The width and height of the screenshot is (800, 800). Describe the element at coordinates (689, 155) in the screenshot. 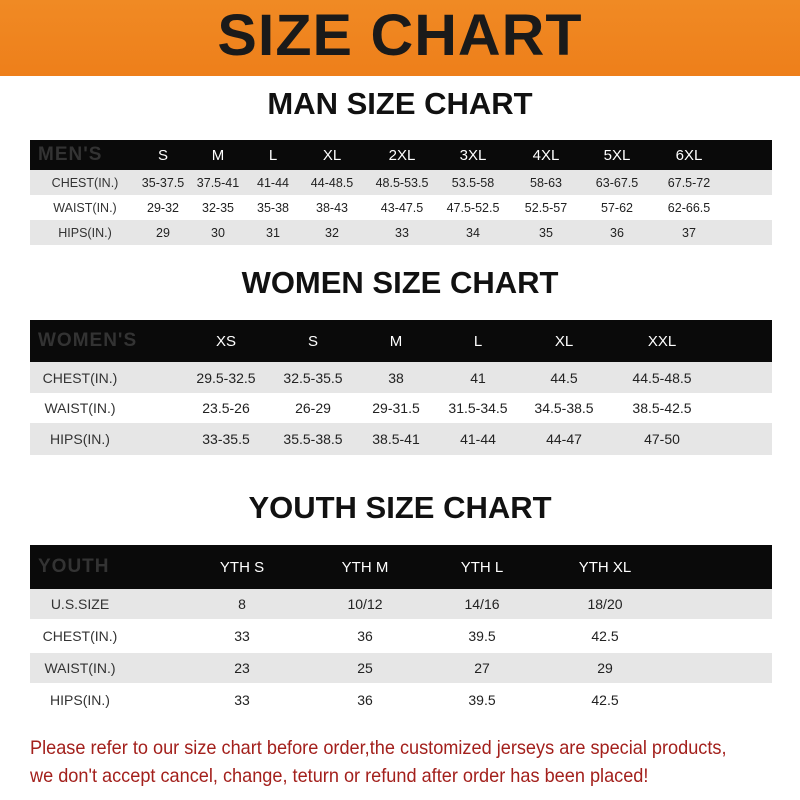

I see `size-column-header: 6XL` at that location.